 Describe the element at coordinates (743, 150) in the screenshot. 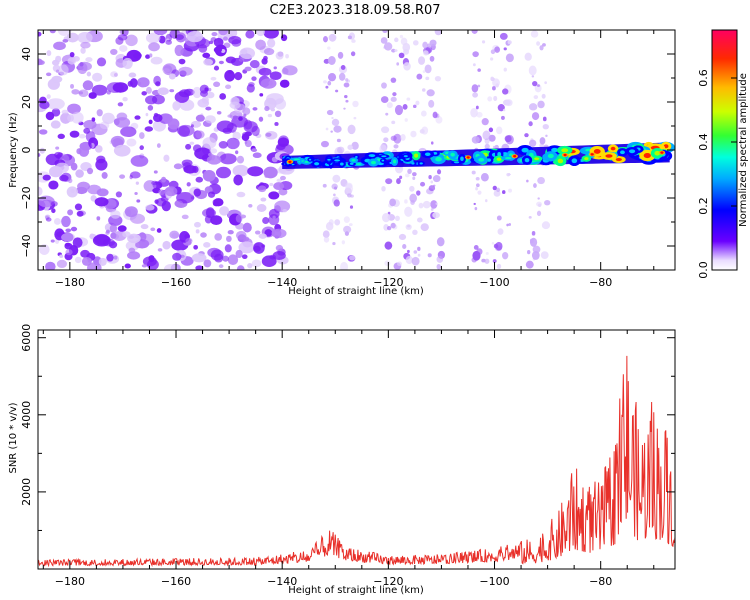

I see `colorbar-label: Normalized spectral amplitude` at that location.